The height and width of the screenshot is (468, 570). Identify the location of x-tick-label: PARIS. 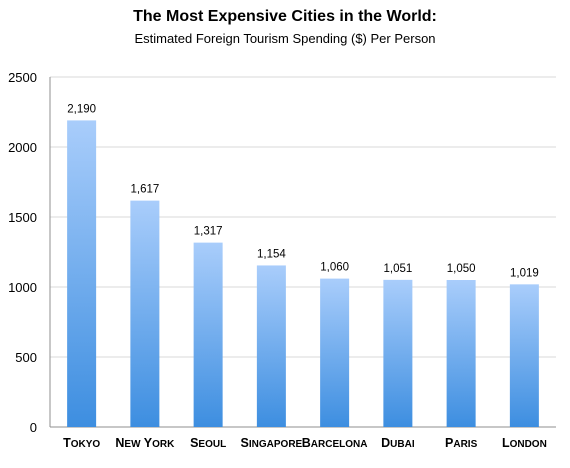
(461, 443).